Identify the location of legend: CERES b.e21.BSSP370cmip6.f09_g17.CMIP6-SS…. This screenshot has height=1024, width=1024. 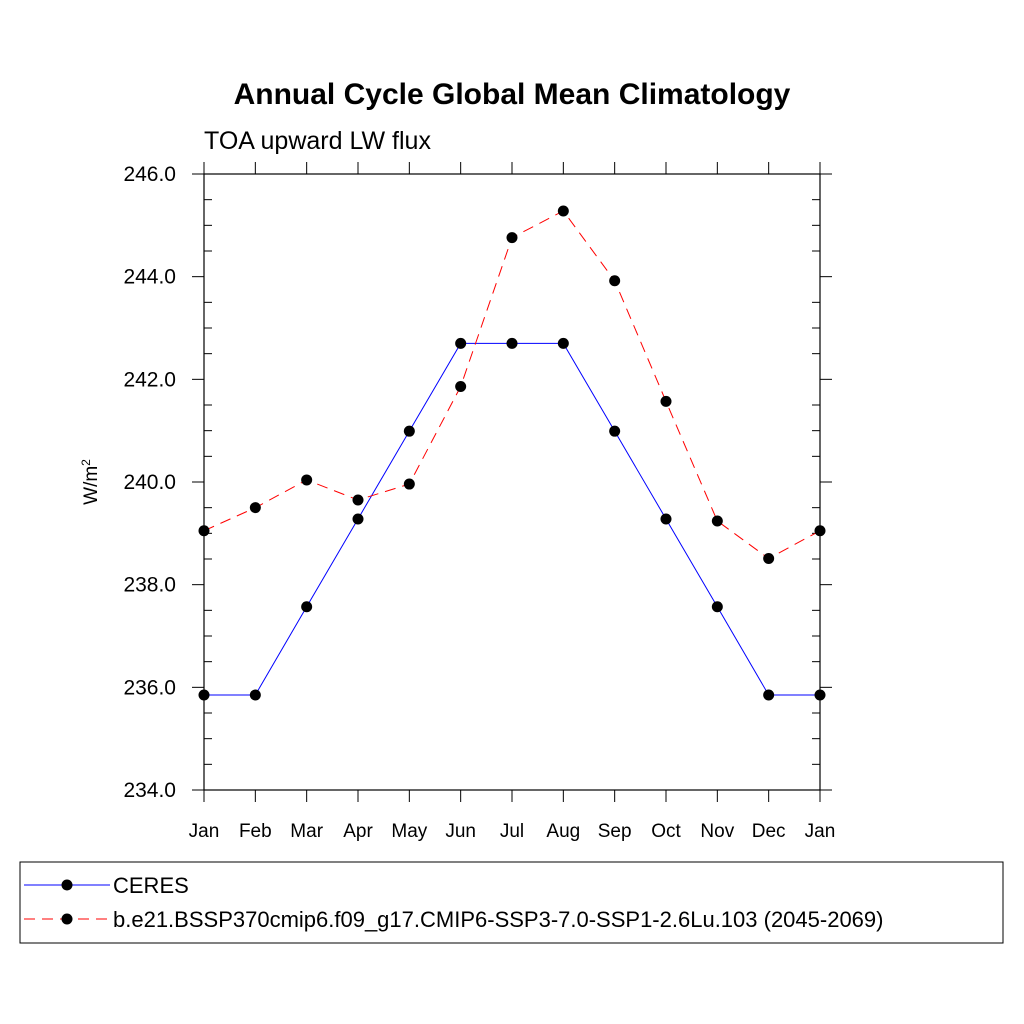
(453, 902).